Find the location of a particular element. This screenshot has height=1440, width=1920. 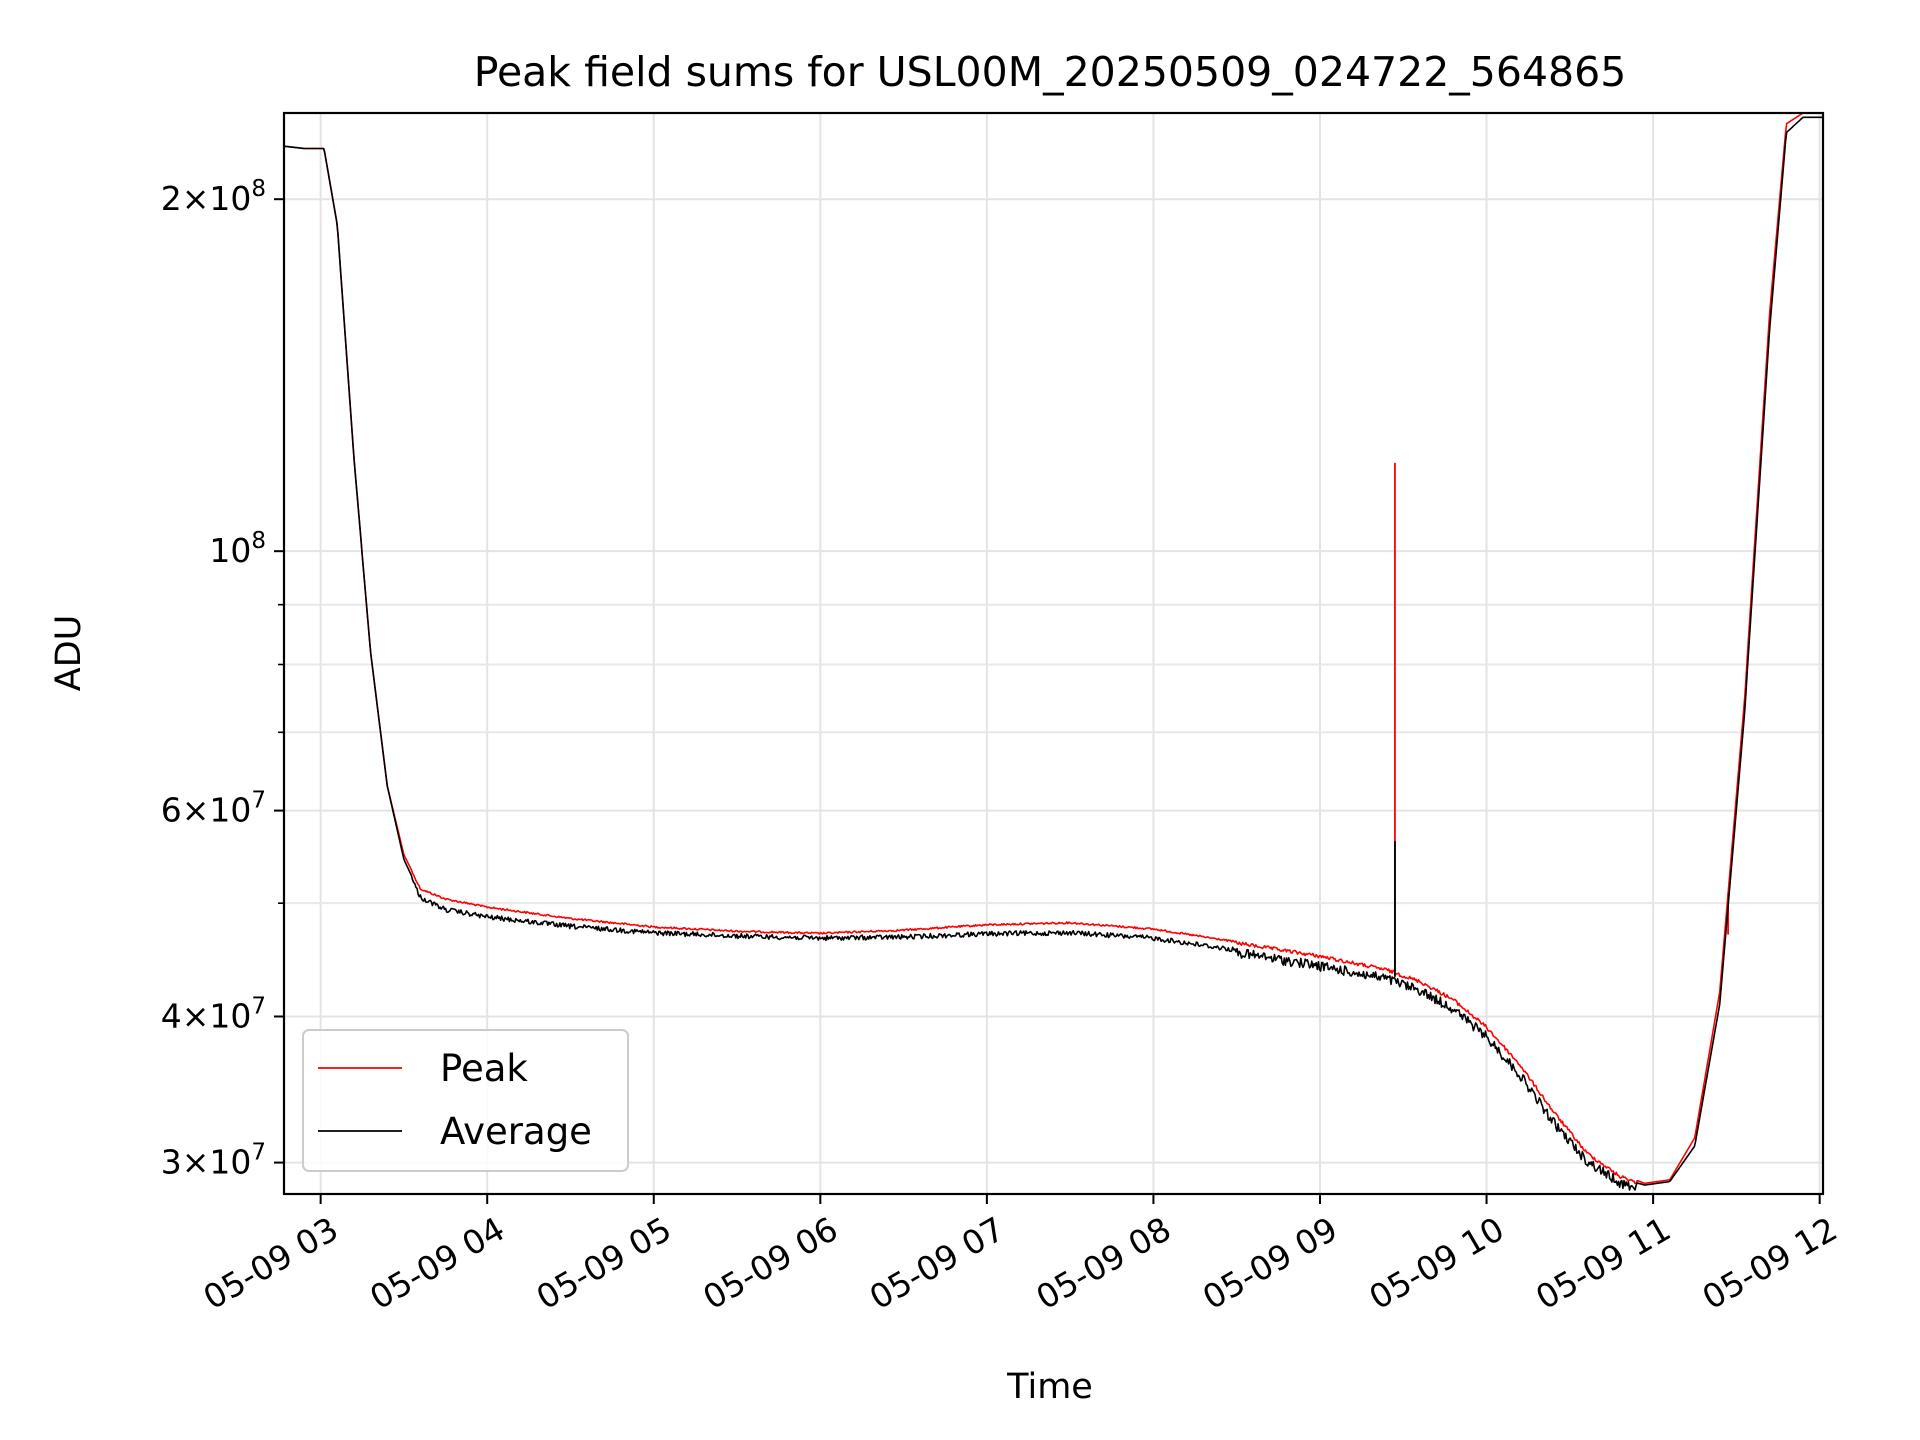

y-tick-label: 108 is located at coordinates (237, 549).